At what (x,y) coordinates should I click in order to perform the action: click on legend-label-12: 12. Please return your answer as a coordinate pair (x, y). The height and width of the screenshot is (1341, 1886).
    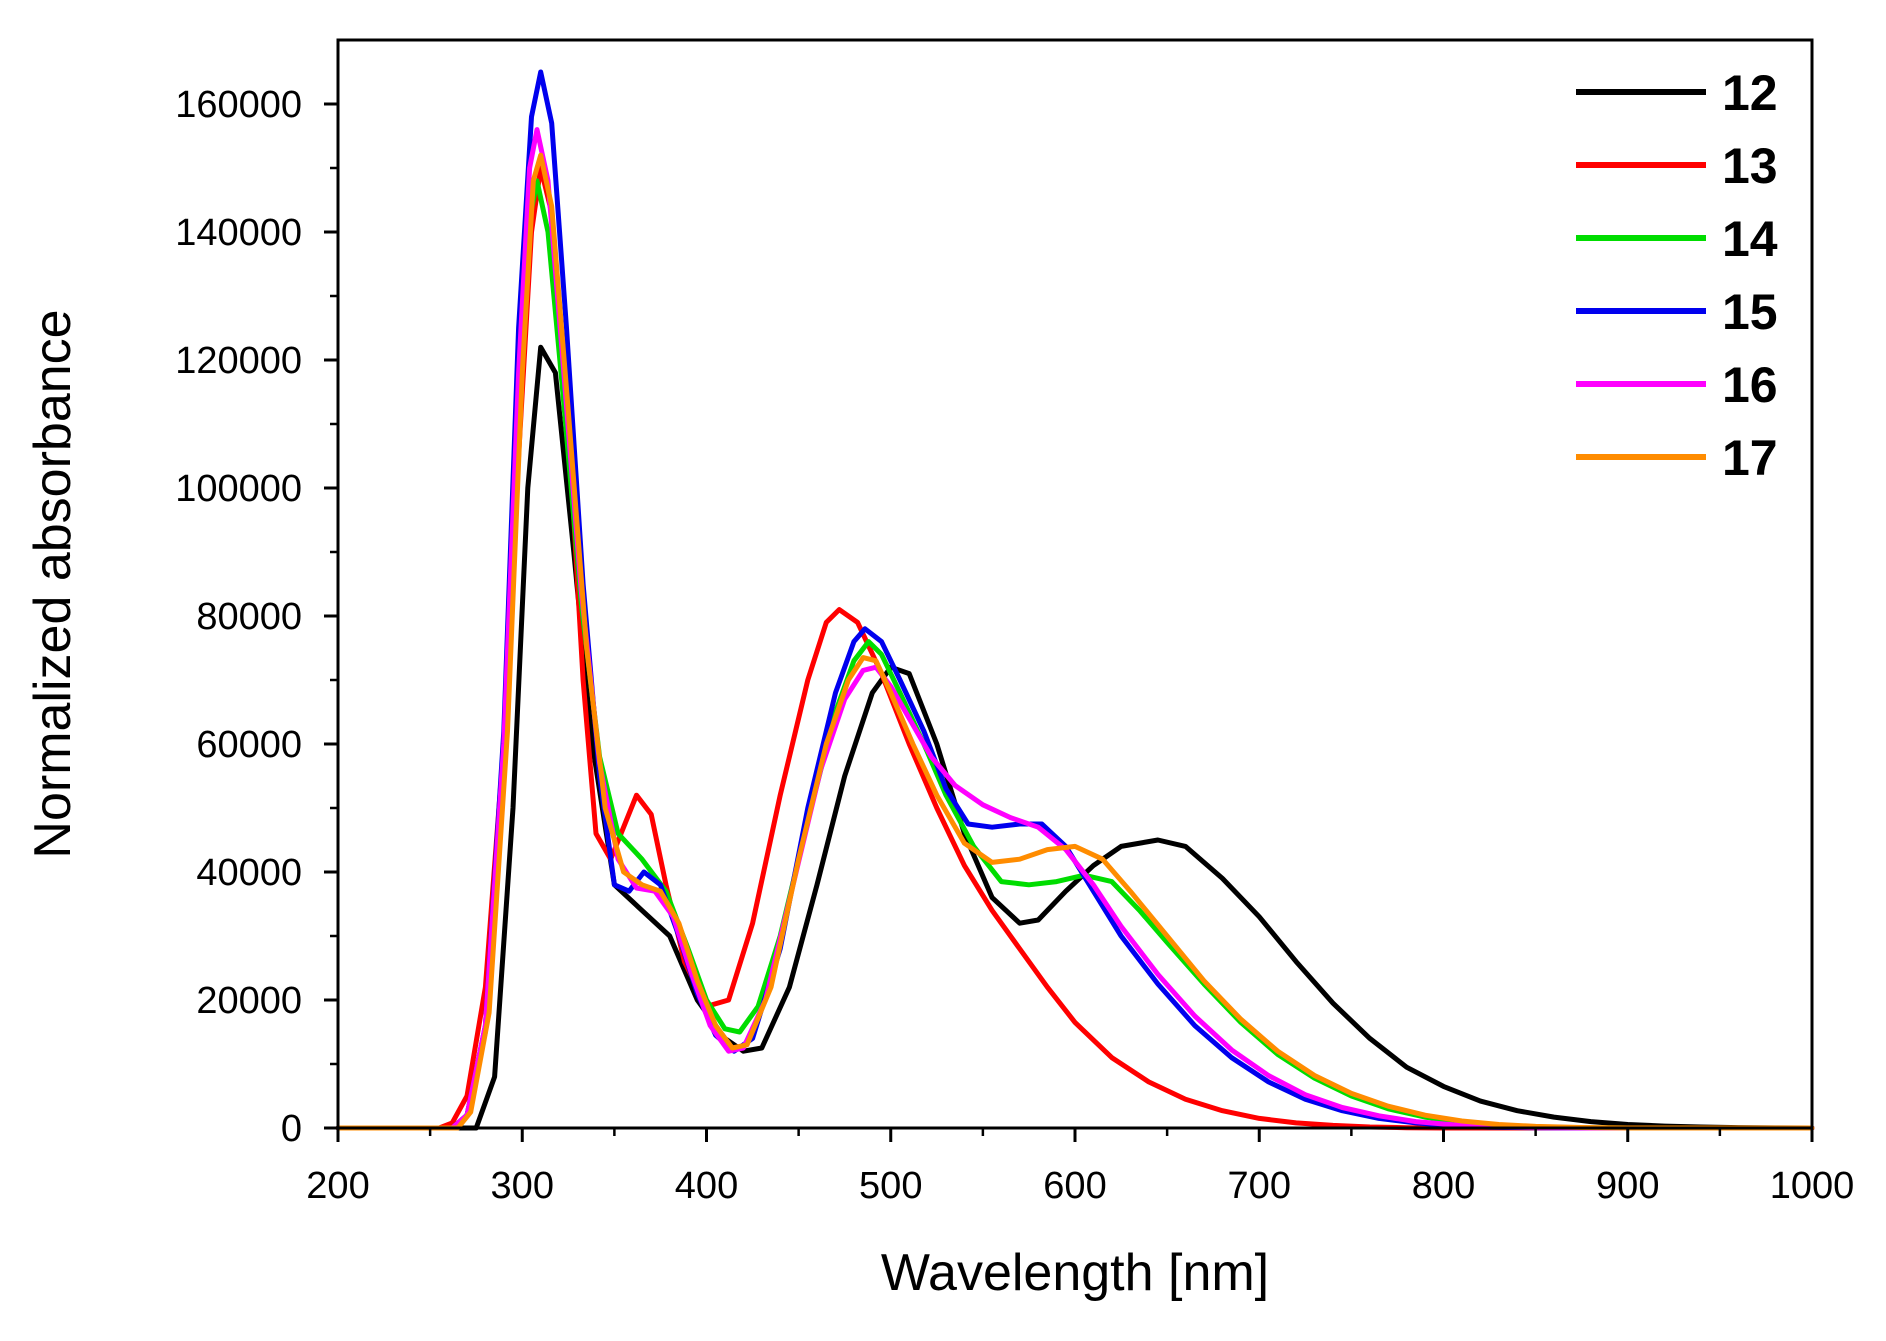
    Looking at the image, I should click on (1750, 93).